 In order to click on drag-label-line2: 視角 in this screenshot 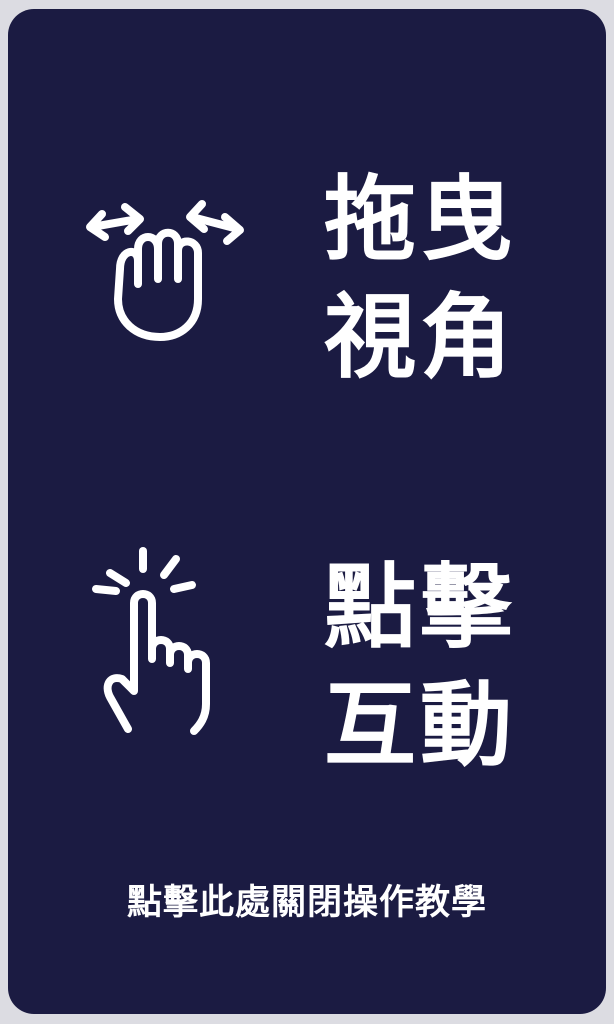, I will do `click(420, 337)`.